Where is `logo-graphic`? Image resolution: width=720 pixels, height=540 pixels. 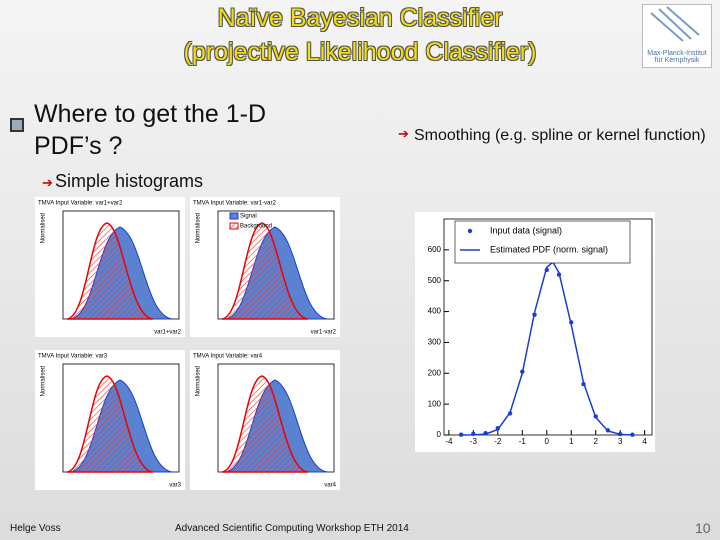 logo-graphic is located at coordinates (675, 24).